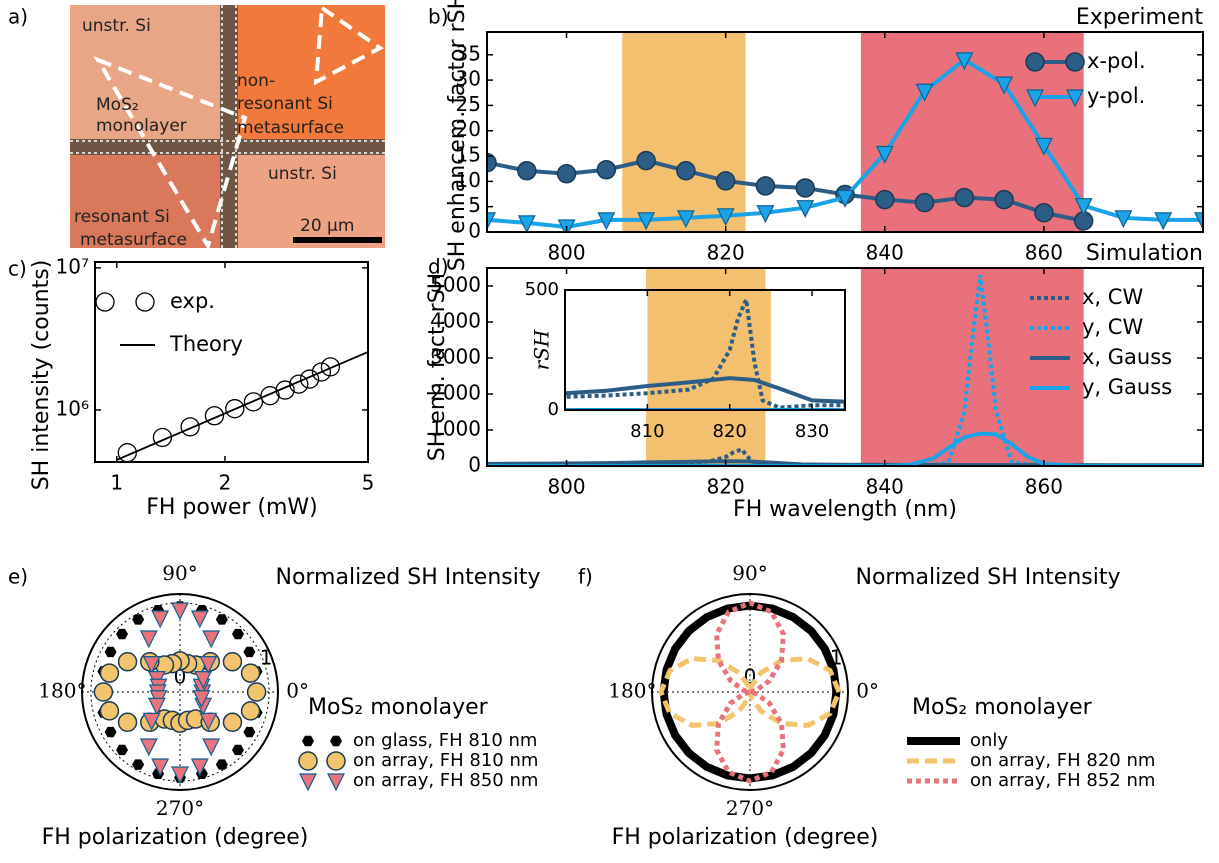 The height and width of the screenshot is (863, 1219). Describe the element at coordinates (1112, 297) in the screenshot. I see `legend-label: x, CW` at that location.